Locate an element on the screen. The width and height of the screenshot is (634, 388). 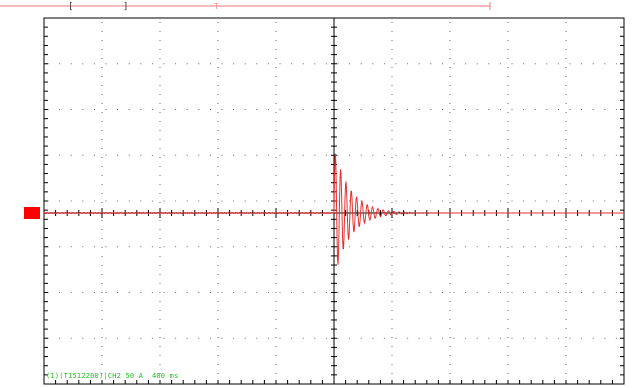
channel-1-marker: 1-> is located at coordinates (32, 195).